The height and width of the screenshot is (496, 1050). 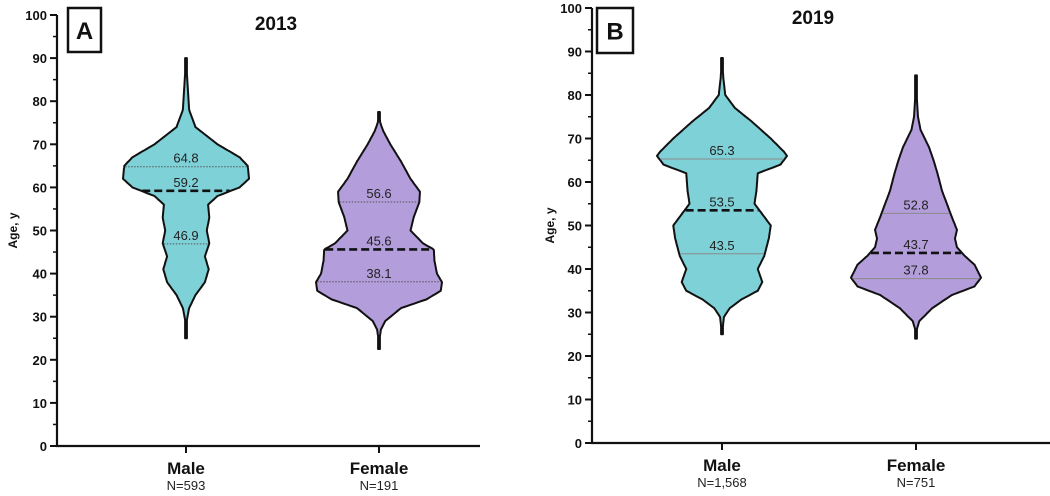 I want to click on quartile-q1-value-label: 46.9, so click(x=185, y=235).